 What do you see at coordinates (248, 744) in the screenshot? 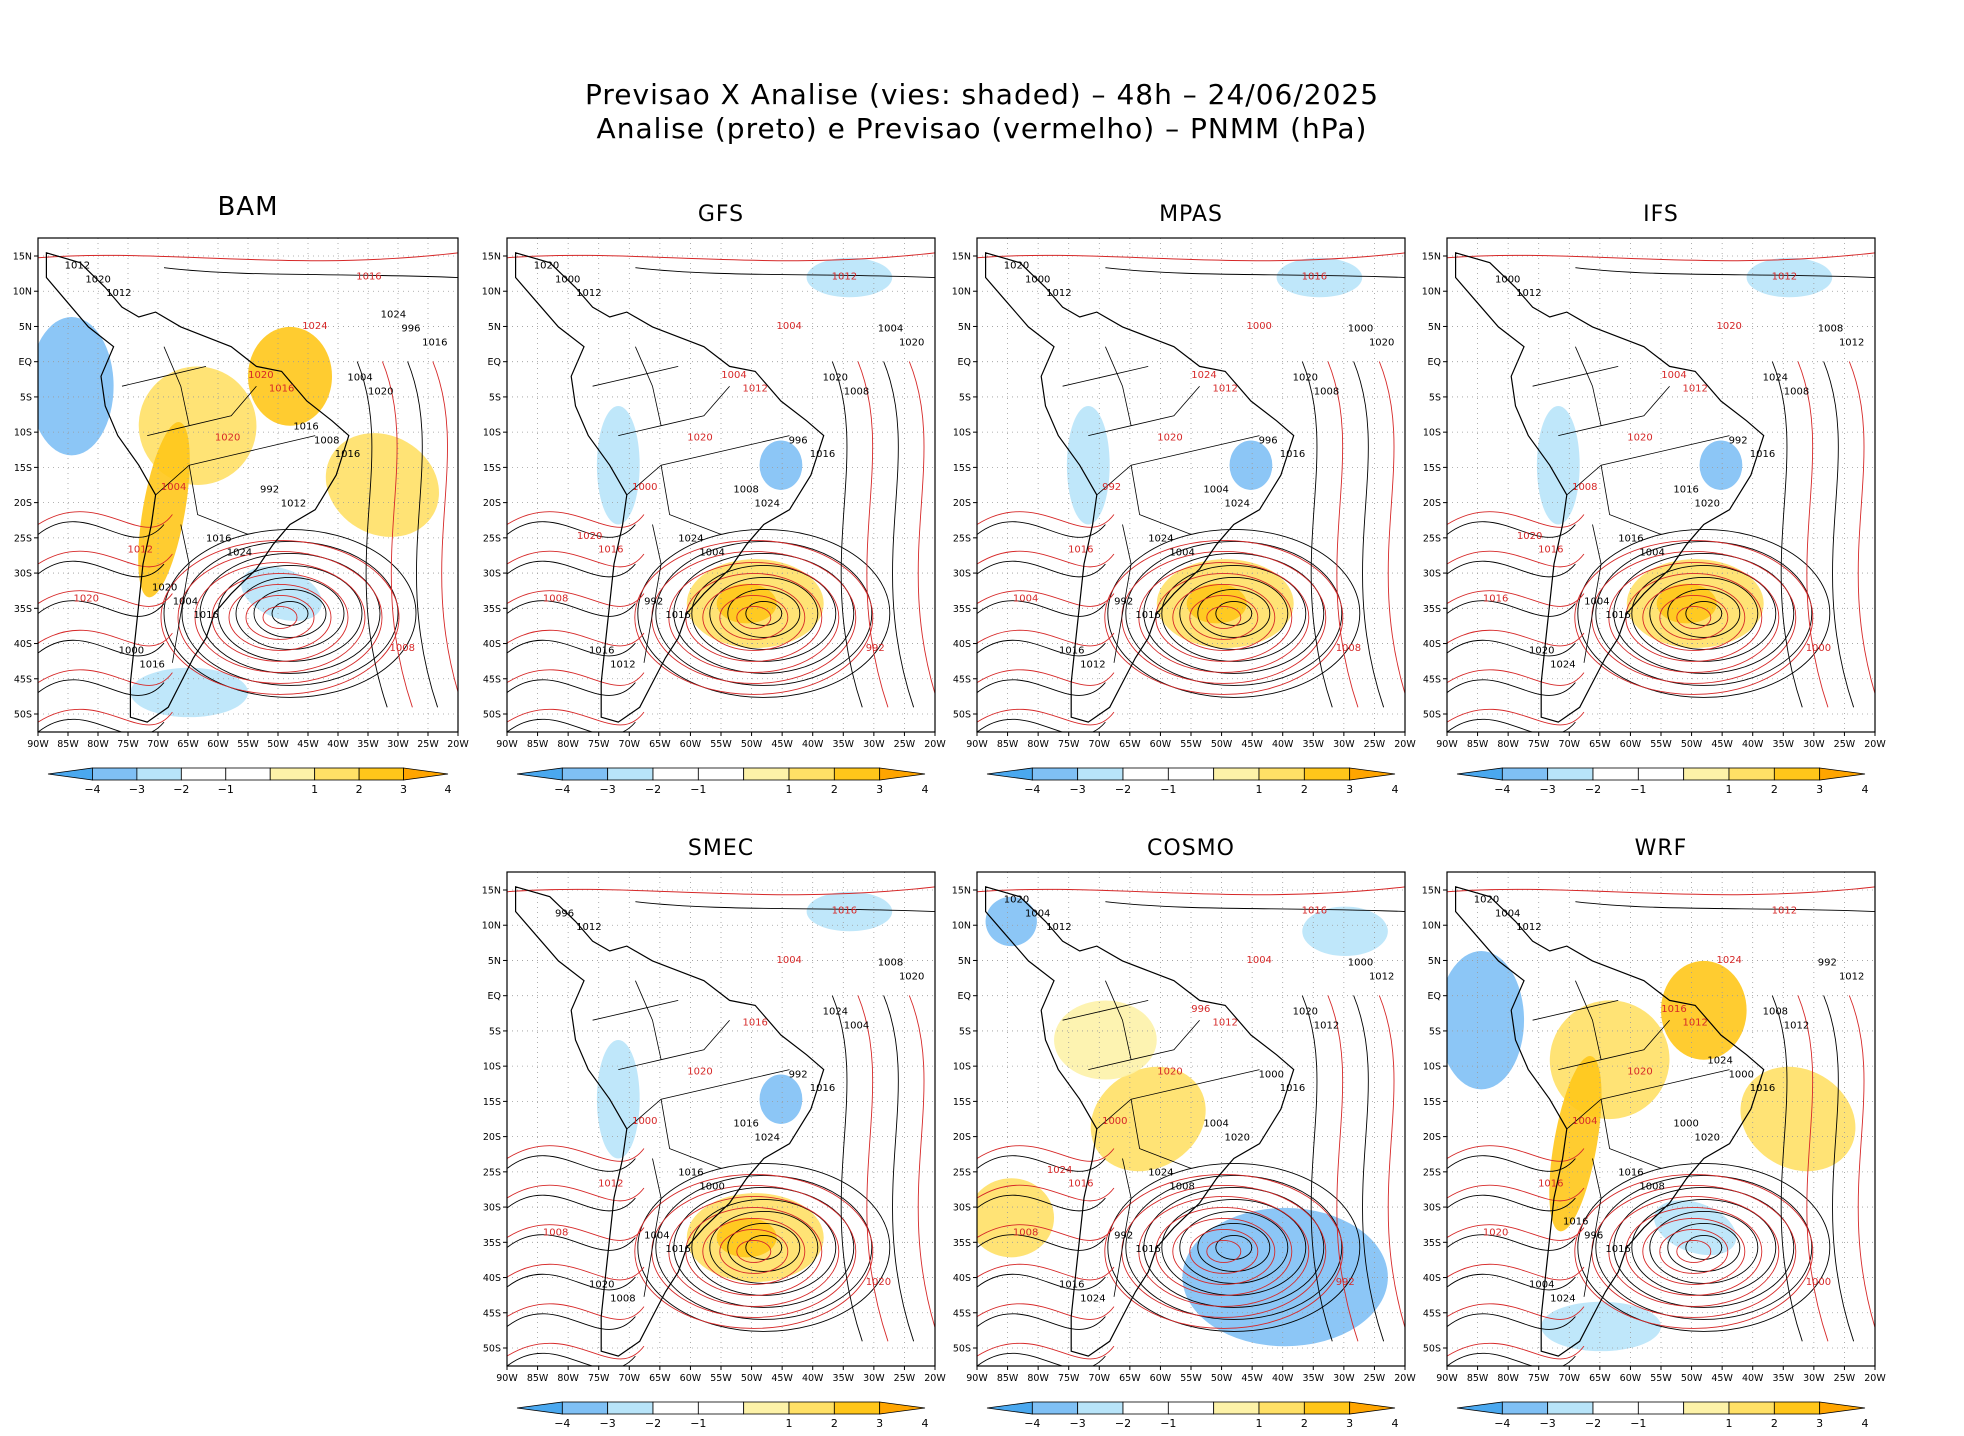
I see `lon-tick-label: 55W` at bounding box center [248, 744].